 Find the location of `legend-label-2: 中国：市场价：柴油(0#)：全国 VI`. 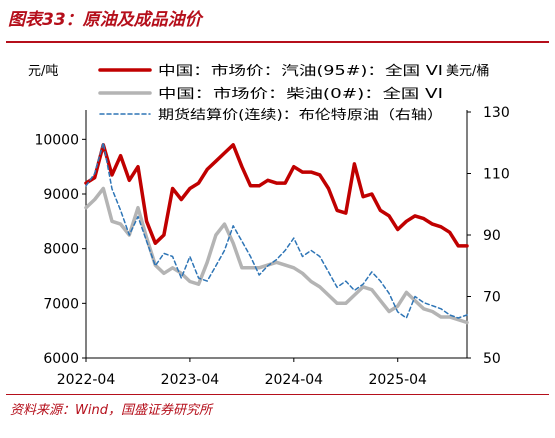

legend-label-2: 中国：市场价：柴油(0#)：全国 VI is located at coordinates (300, 94).